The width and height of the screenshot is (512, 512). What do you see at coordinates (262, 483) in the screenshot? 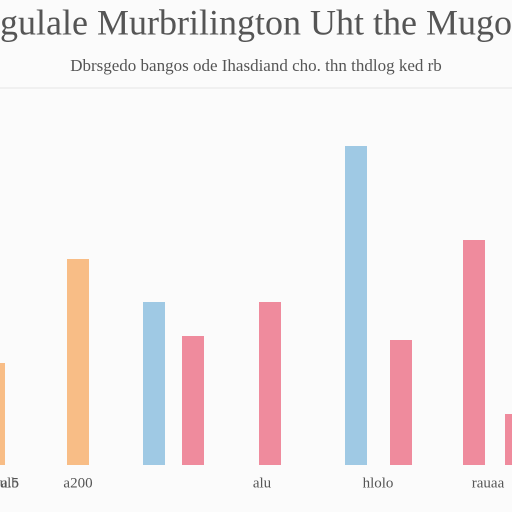
I see `x-tick-label: alu` at bounding box center [262, 483].